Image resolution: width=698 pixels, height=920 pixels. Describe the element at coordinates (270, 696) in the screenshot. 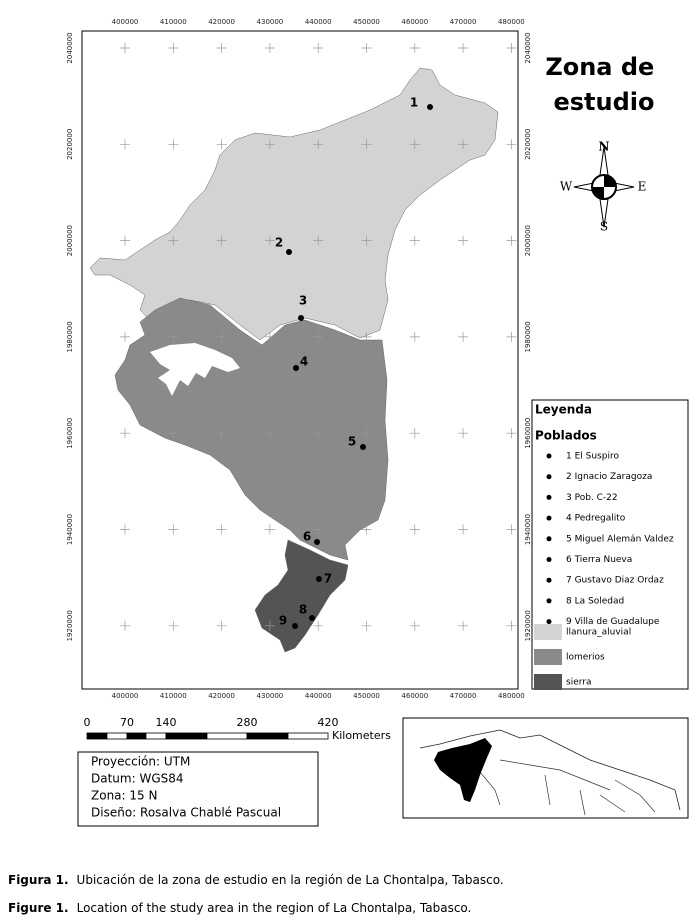

I see `x-tick-label: 430000` at that location.